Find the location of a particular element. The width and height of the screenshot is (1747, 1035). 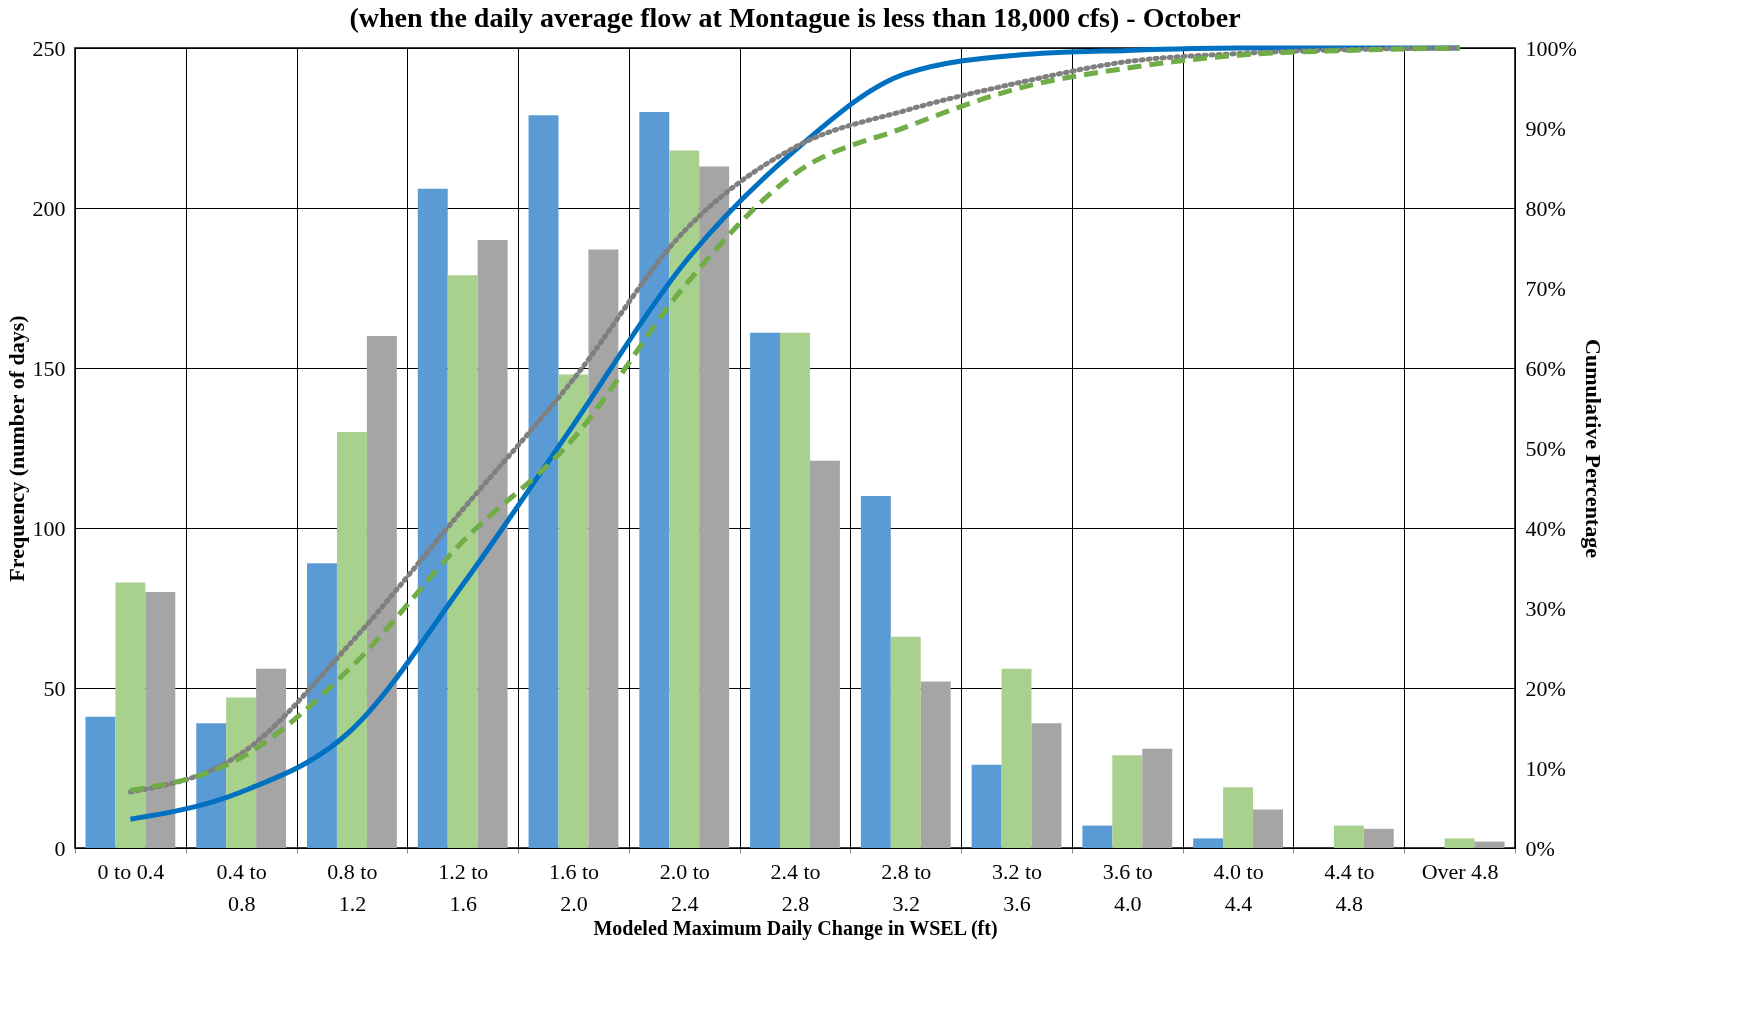

chart-title: (when the daily average flow at Montague is less than 18,000 cfs) - October is located at coordinates (795, 17).